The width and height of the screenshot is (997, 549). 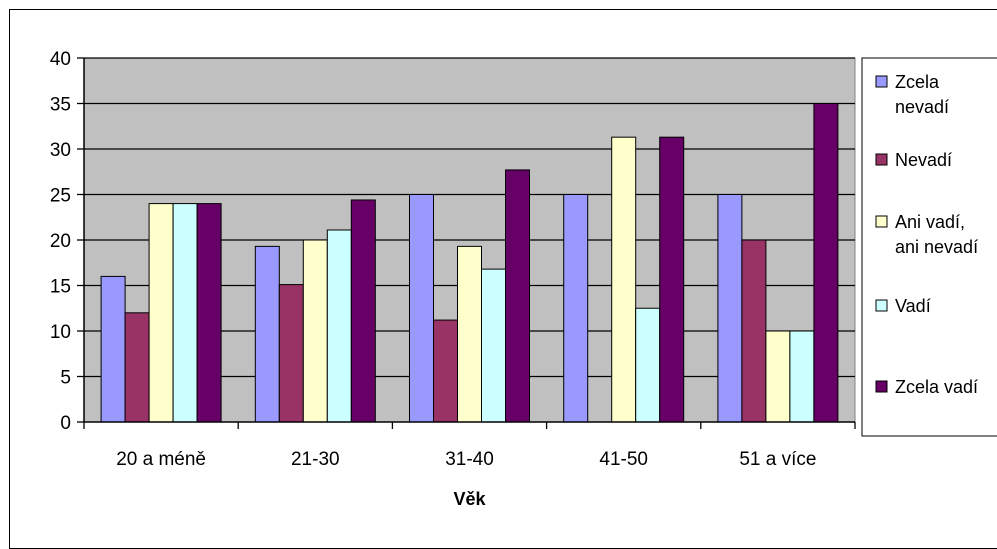 What do you see at coordinates (936, 387) in the screenshot?
I see `legend-label-5: Zcela vadí` at bounding box center [936, 387].